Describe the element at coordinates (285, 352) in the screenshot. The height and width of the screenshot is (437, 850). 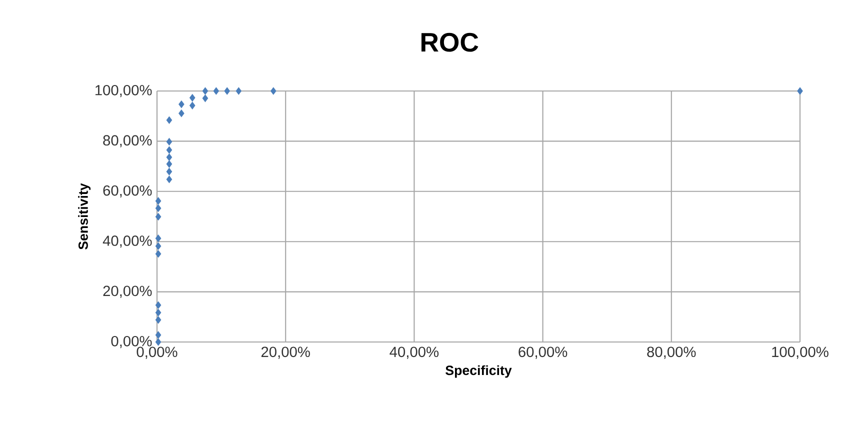
I see `x-tick-label: 20,00%` at that location.